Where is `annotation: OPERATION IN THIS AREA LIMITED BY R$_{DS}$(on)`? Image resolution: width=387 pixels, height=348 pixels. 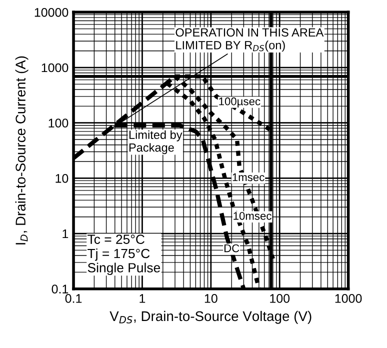
annotation: OPERATION IN THIS AREA LIMITED BY R$_{DS}$(on) is located at coordinates (250, 40).